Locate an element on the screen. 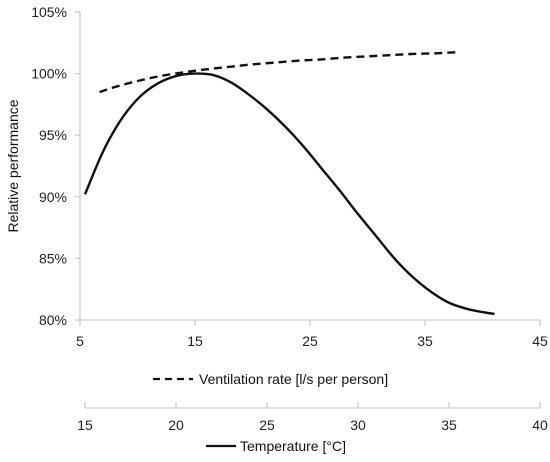 The image size is (550, 462). x-tick-label-ventilation: 25 is located at coordinates (310, 341).